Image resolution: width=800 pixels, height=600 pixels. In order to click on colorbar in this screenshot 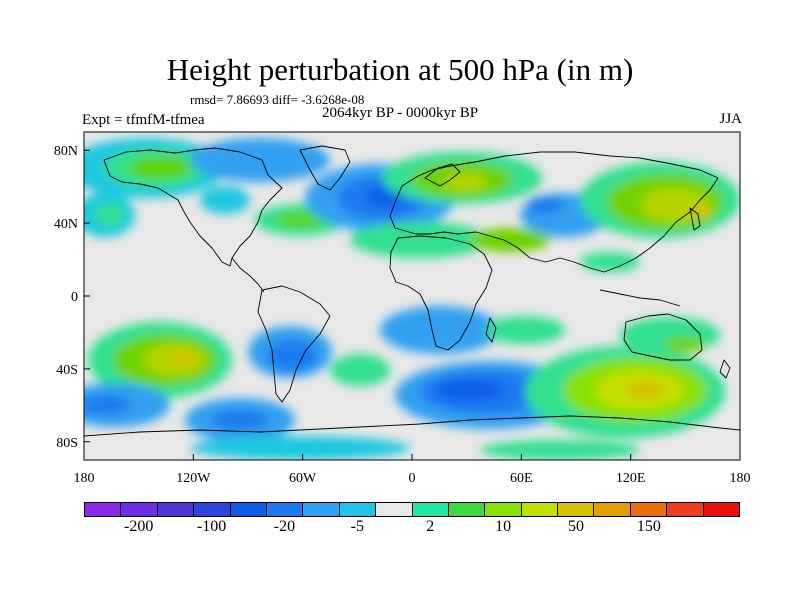, I will do `click(412, 509)`.